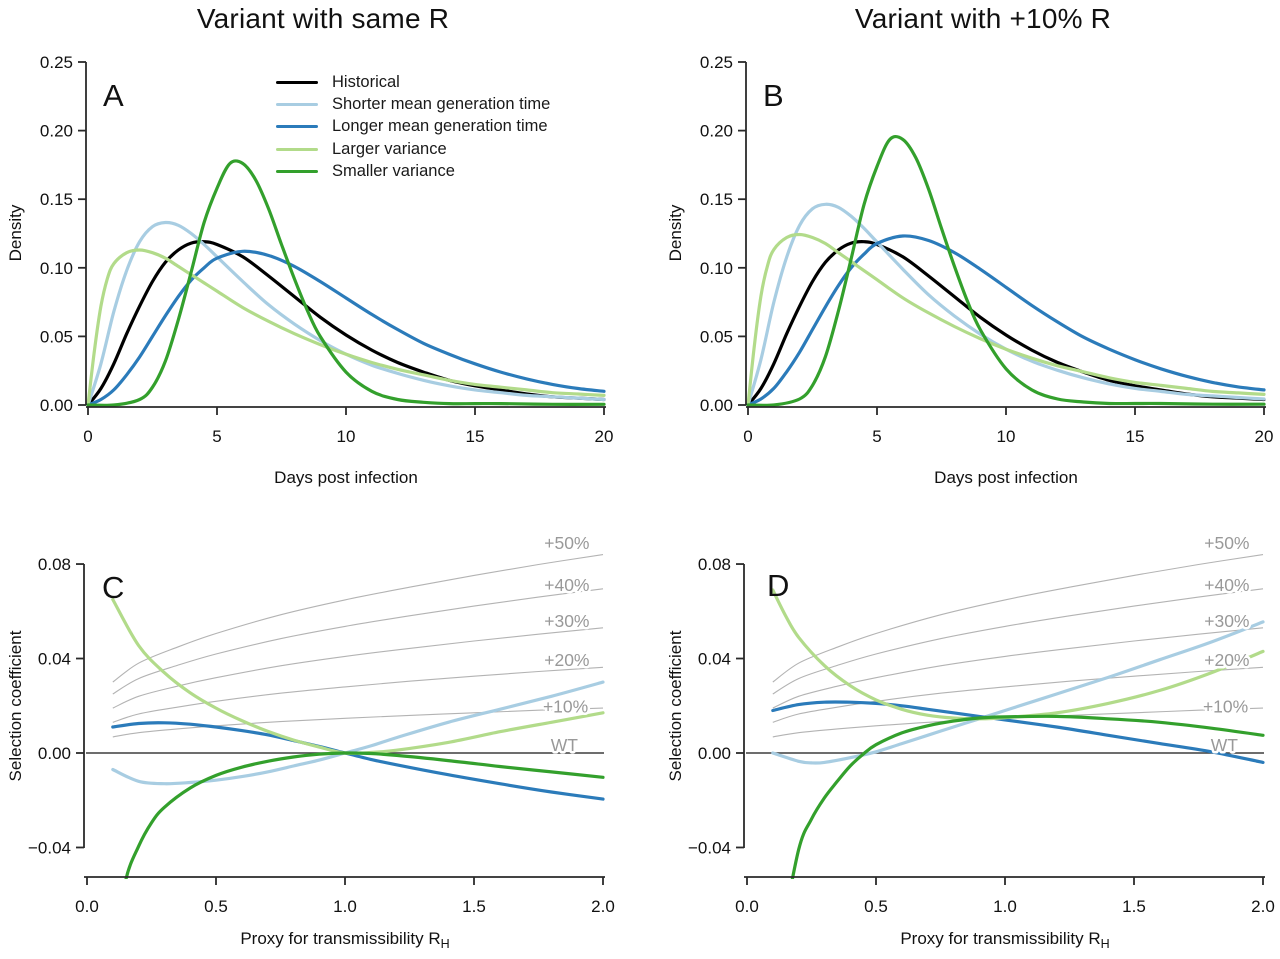  Describe the element at coordinates (441, 104) in the screenshot. I see `legend-item-label: Shorter mean generation time` at that location.